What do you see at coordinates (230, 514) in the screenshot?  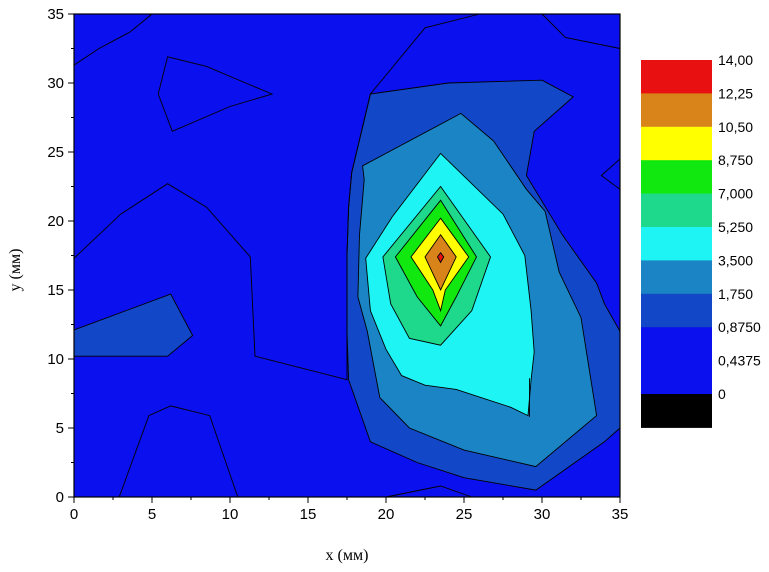 I see `x-tick-label-2: 10` at bounding box center [230, 514].